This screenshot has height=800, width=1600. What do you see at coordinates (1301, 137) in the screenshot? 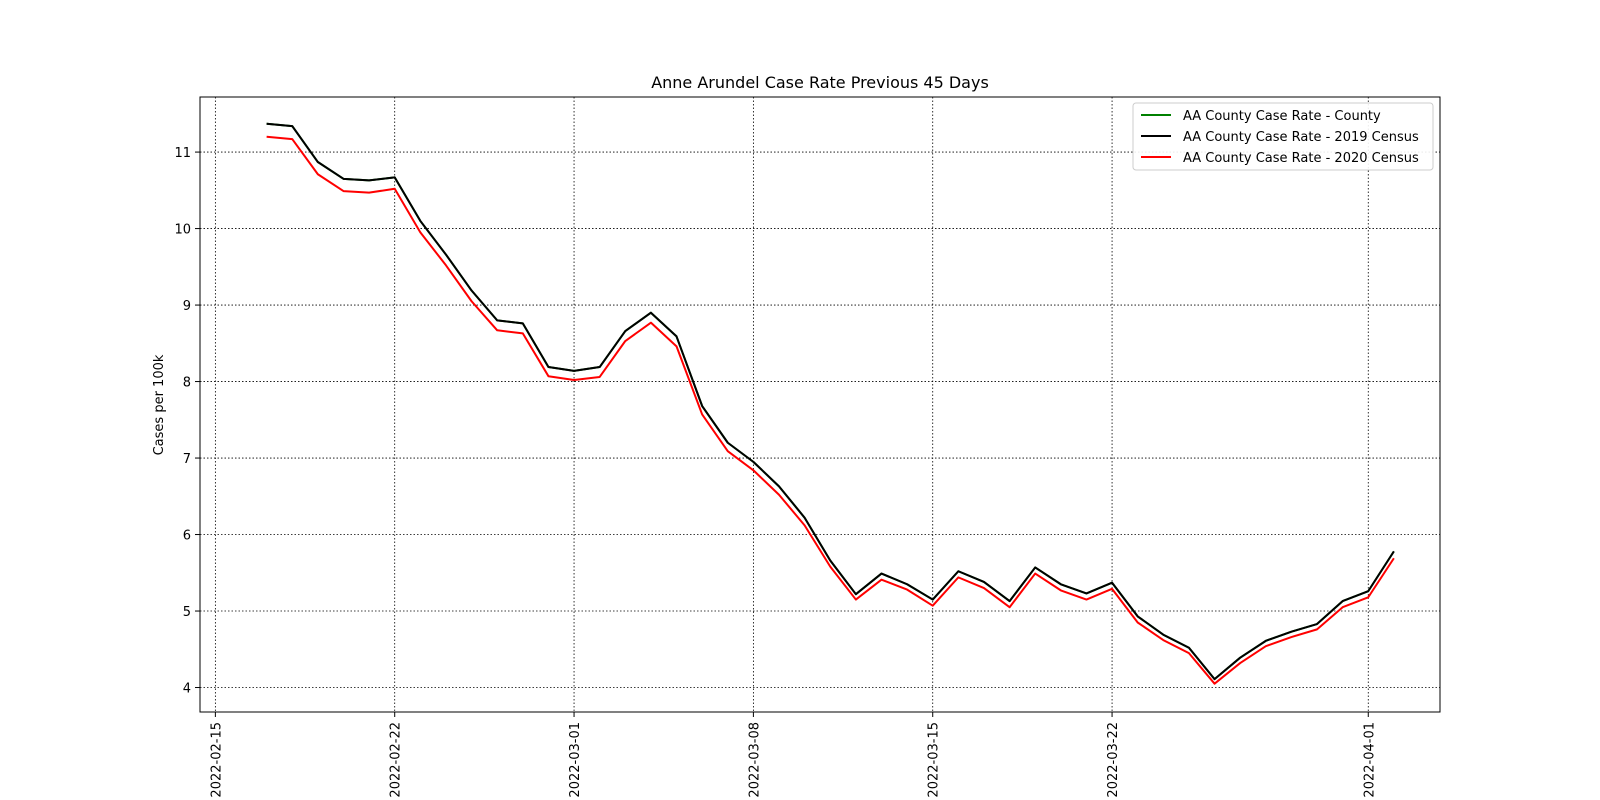
I see `legend-label-2: AA County Case Rate - 2019 Census` at bounding box center [1301, 137].